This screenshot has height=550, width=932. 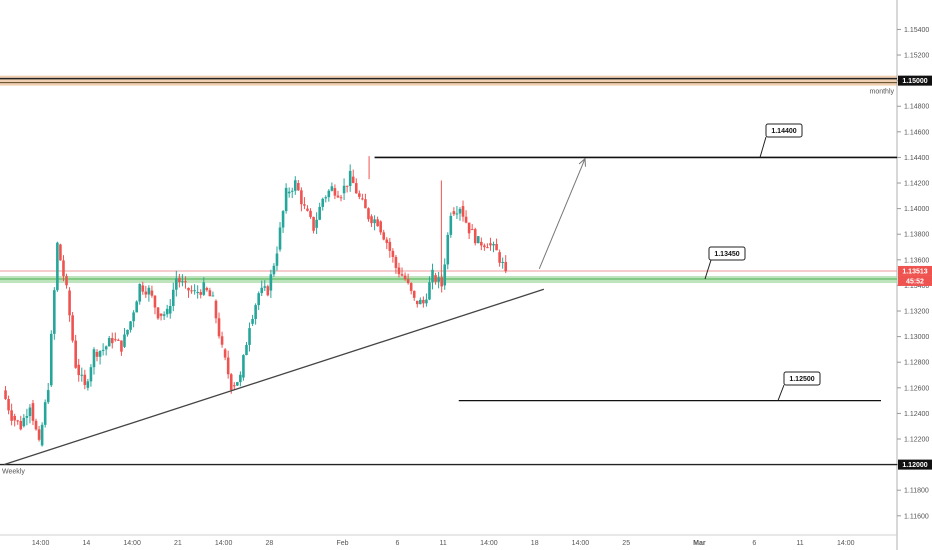 What do you see at coordinates (443, 543) in the screenshot?
I see `time-tick-label: 11` at bounding box center [443, 543].